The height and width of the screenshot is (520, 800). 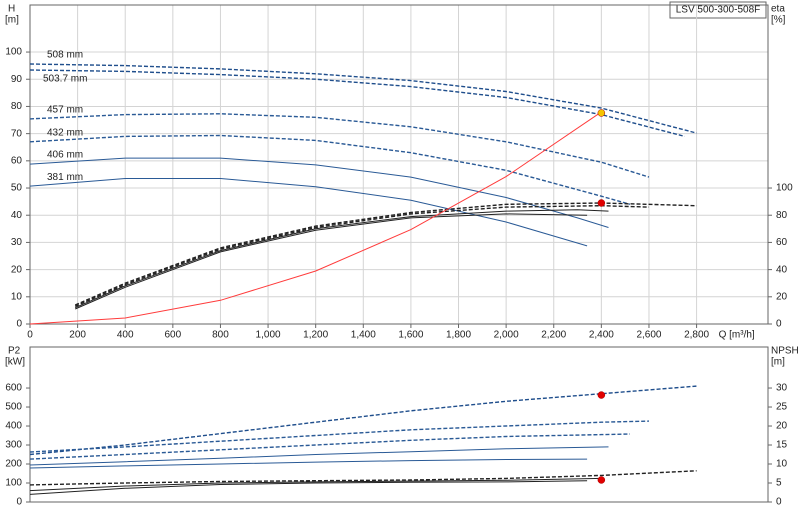 I want to click on y-tick-label: 600, so click(x=13, y=388).